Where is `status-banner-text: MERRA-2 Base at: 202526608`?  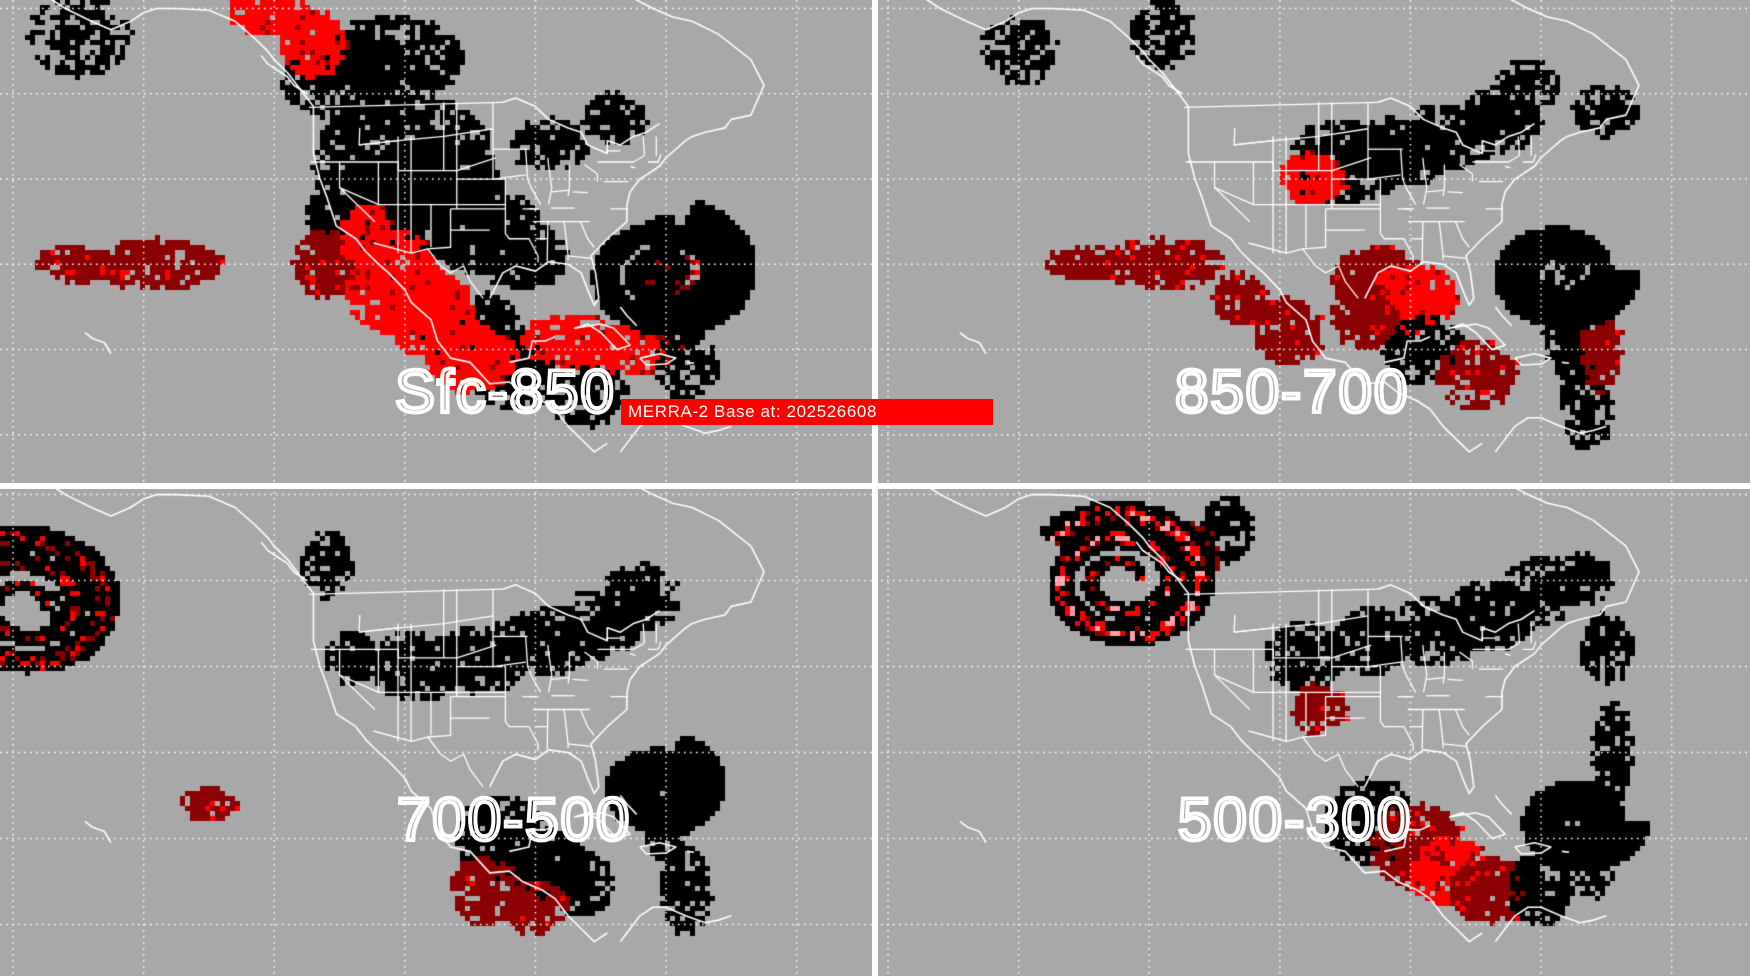 status-banner-text: MERRA-2 Base at: 202526608 is located at coordinates (753, 411).